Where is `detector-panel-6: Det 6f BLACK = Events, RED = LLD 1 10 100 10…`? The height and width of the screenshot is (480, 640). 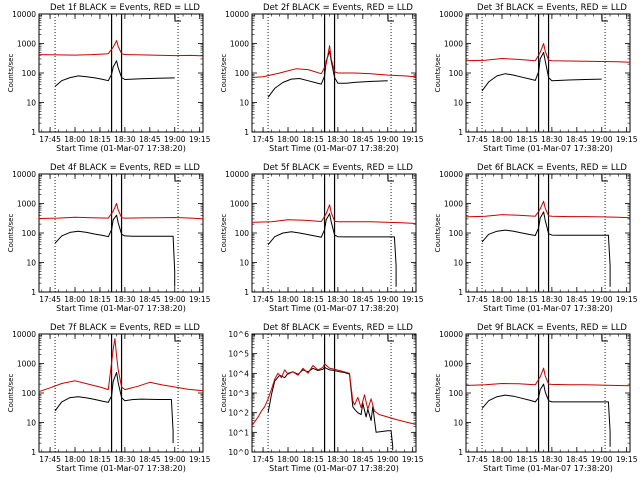
detector-panel-6: Det 6f BLACK = Events, RED = LLD 1 10 100 10… is located at coordinates (536, 238).